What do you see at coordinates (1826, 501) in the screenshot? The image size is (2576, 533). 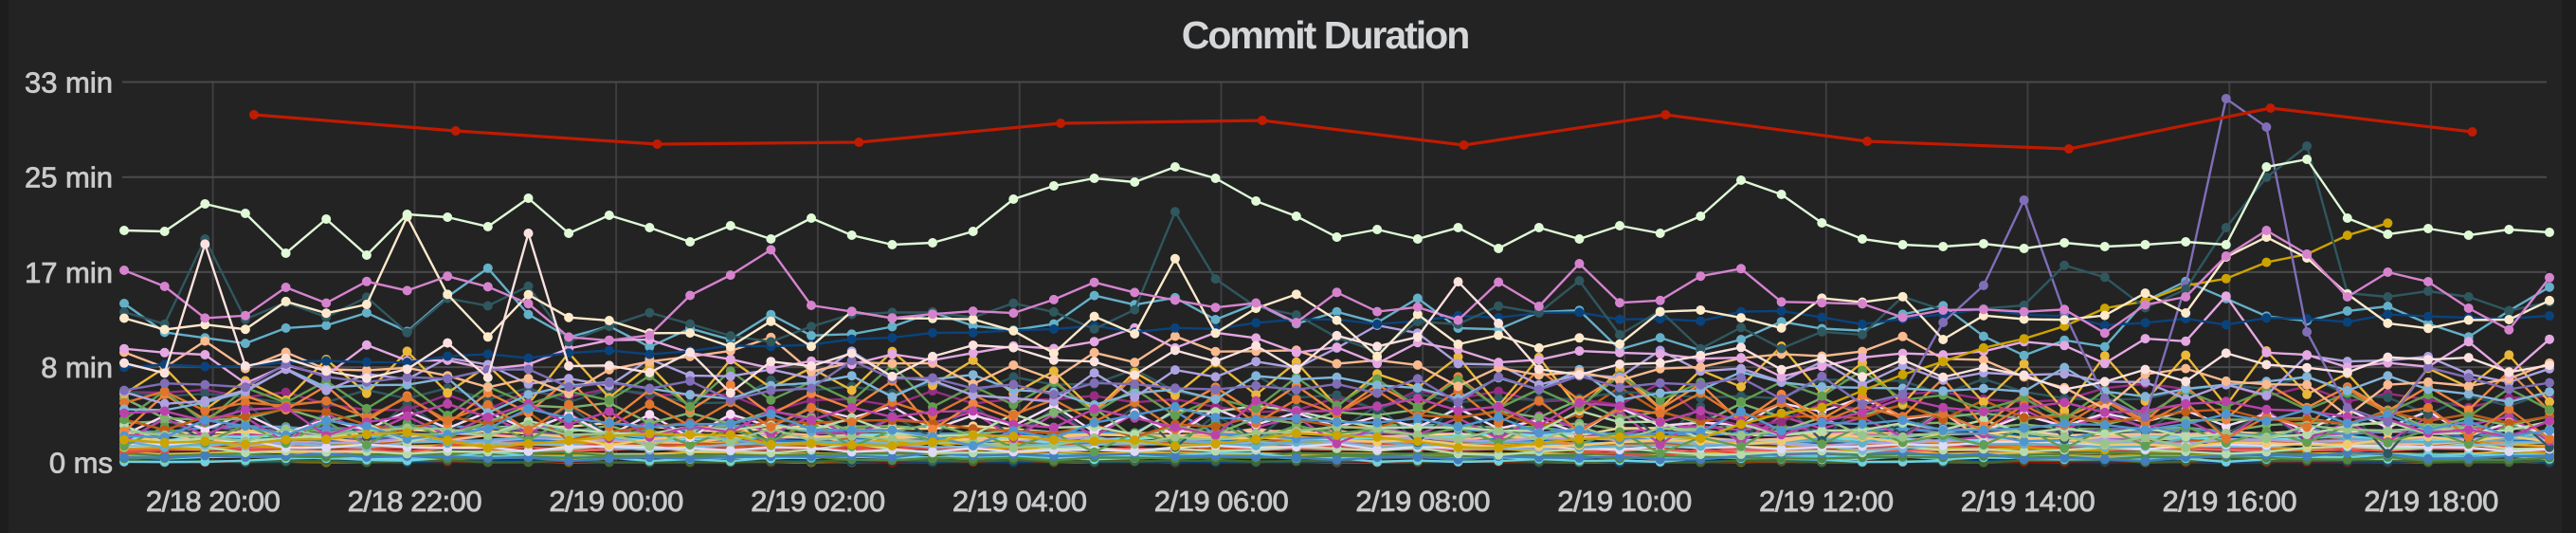 I see `svg-text: 2/19 12:00` at bounding box center [1826, 501].